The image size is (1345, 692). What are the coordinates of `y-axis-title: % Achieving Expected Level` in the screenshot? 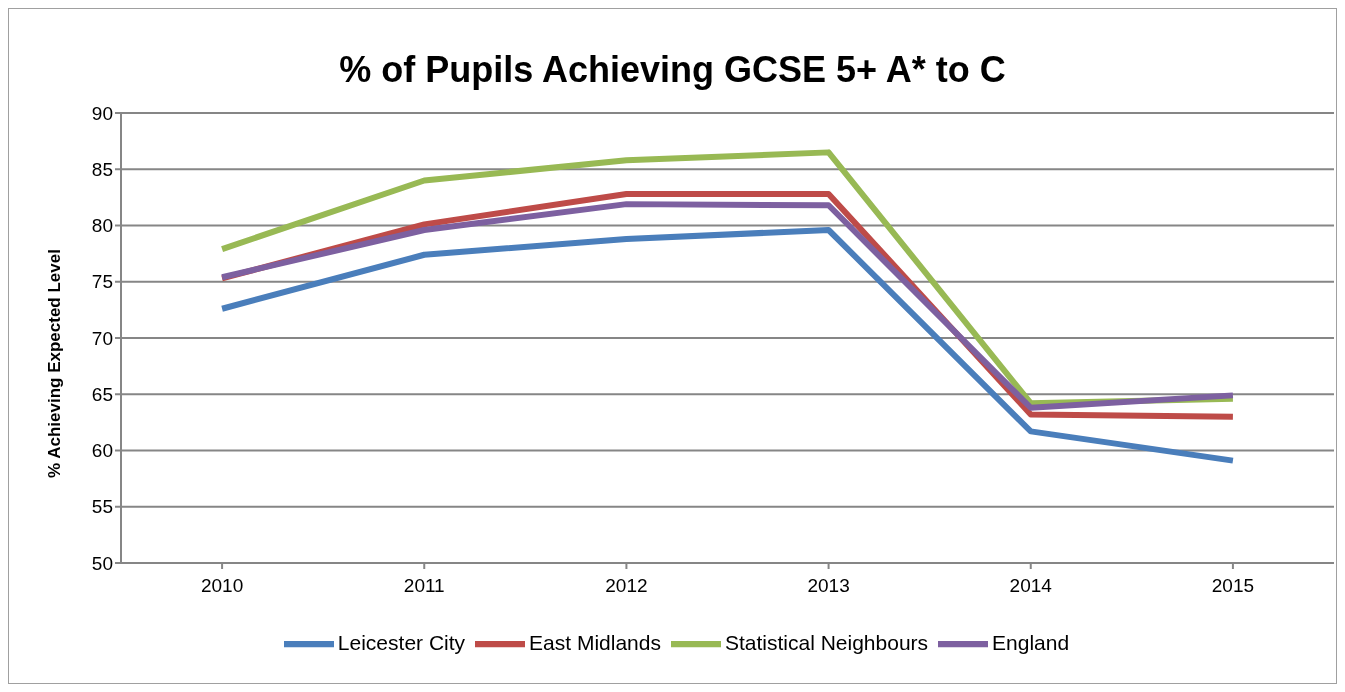 It's located at (55, 363).